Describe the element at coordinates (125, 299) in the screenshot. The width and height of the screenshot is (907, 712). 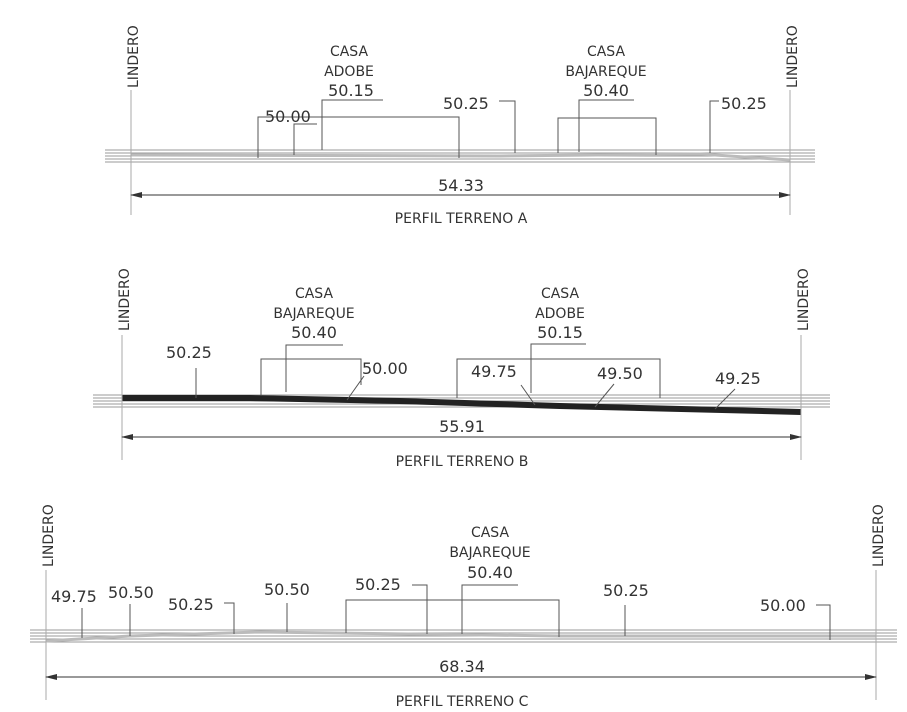
I see `boundary-label-left-b: LINDERO` at that location.